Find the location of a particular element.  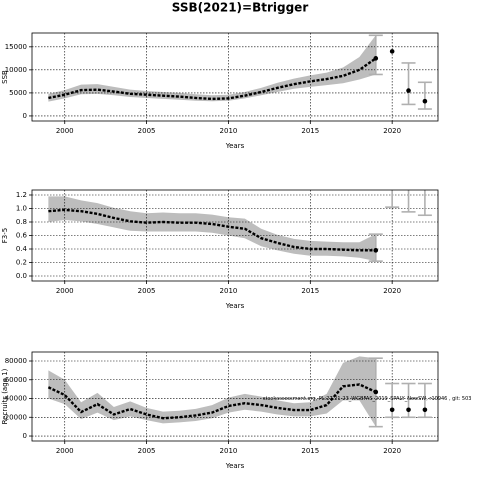

y-tick-label: 0.6 is located at coordinates (22, 236).